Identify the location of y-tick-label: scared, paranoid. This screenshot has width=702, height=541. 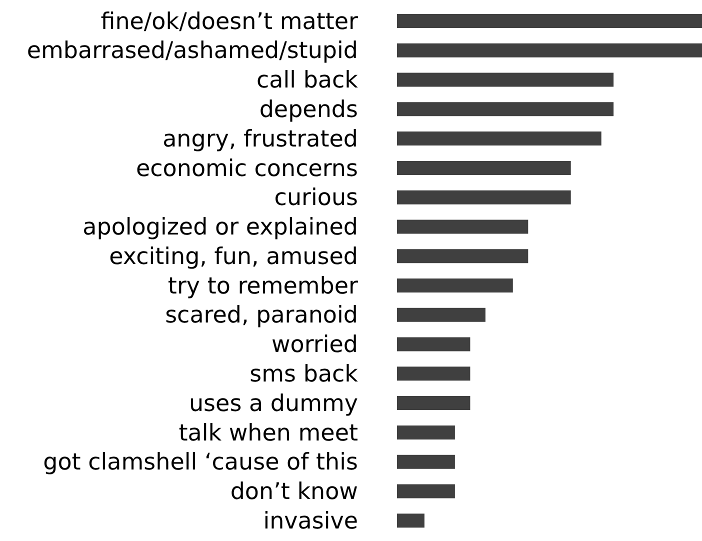
(261, 315).